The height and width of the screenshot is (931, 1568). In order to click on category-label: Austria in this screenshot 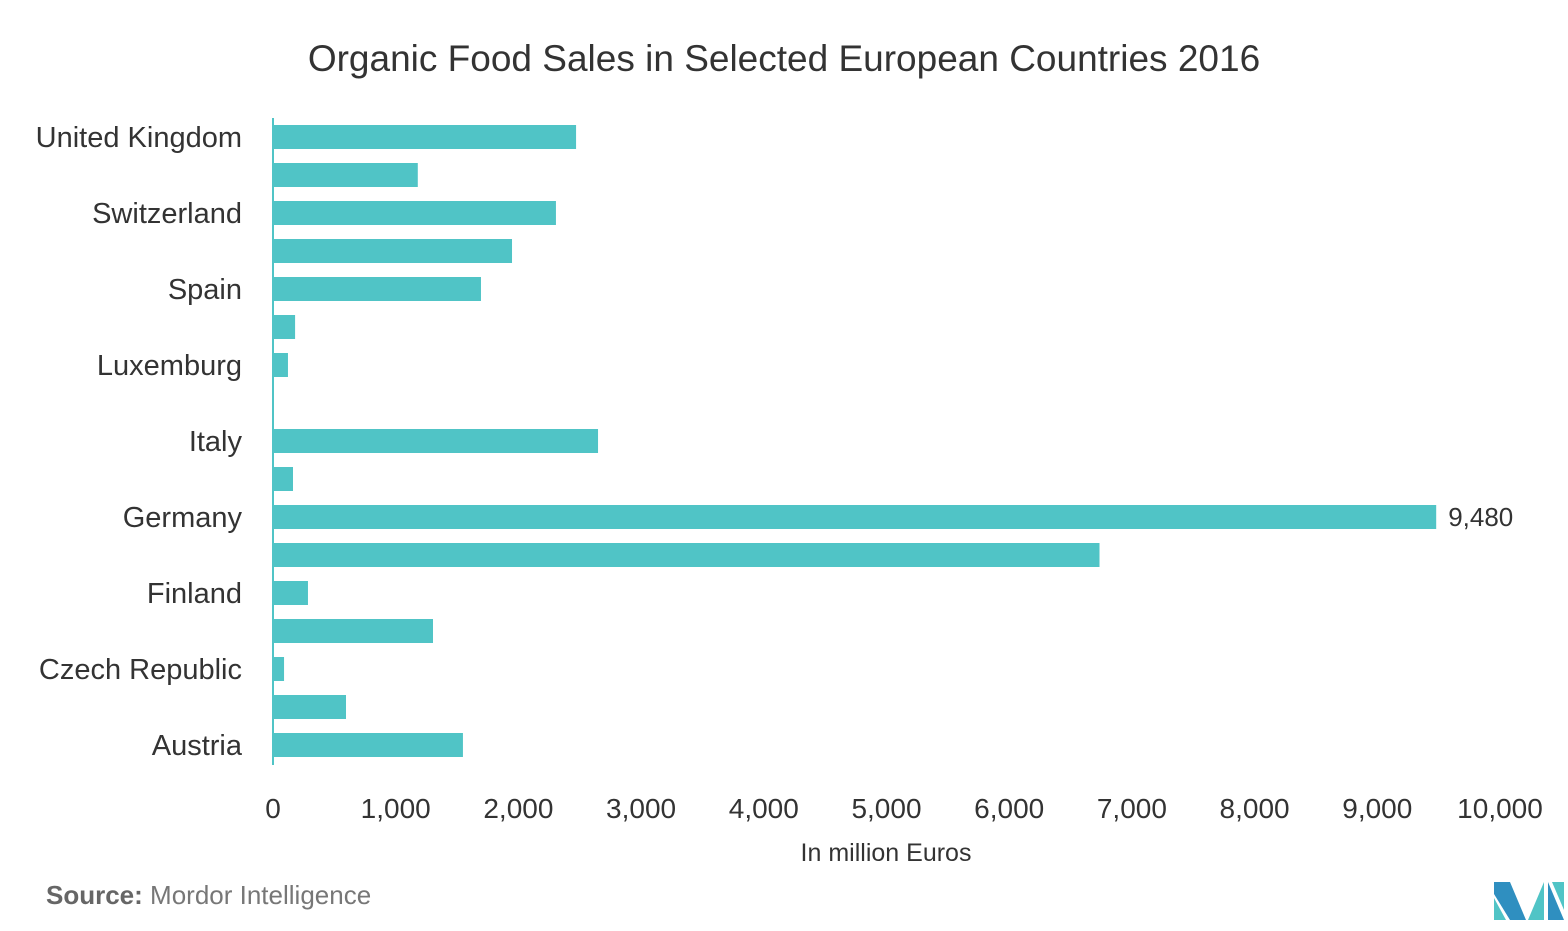, I will do `click(197, 746)`.